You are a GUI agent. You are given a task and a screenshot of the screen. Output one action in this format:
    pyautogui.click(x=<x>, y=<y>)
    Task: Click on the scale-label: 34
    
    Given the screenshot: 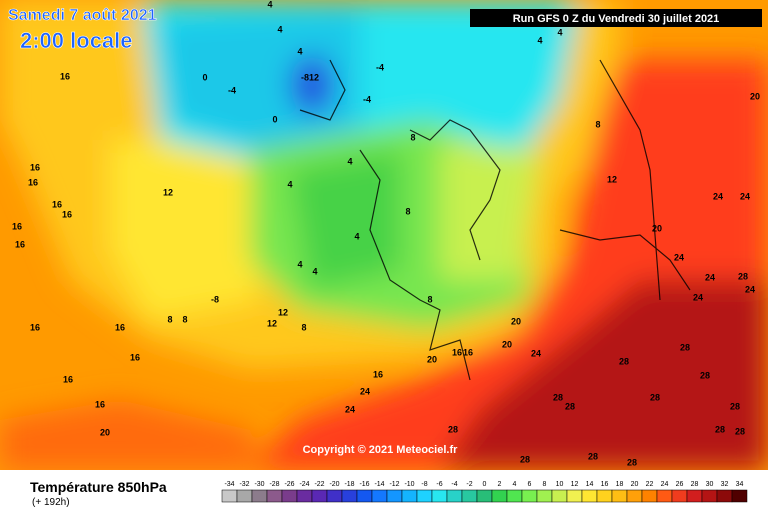 What is the action you would take?
    pyautogui.click(x=740, y=484)
    